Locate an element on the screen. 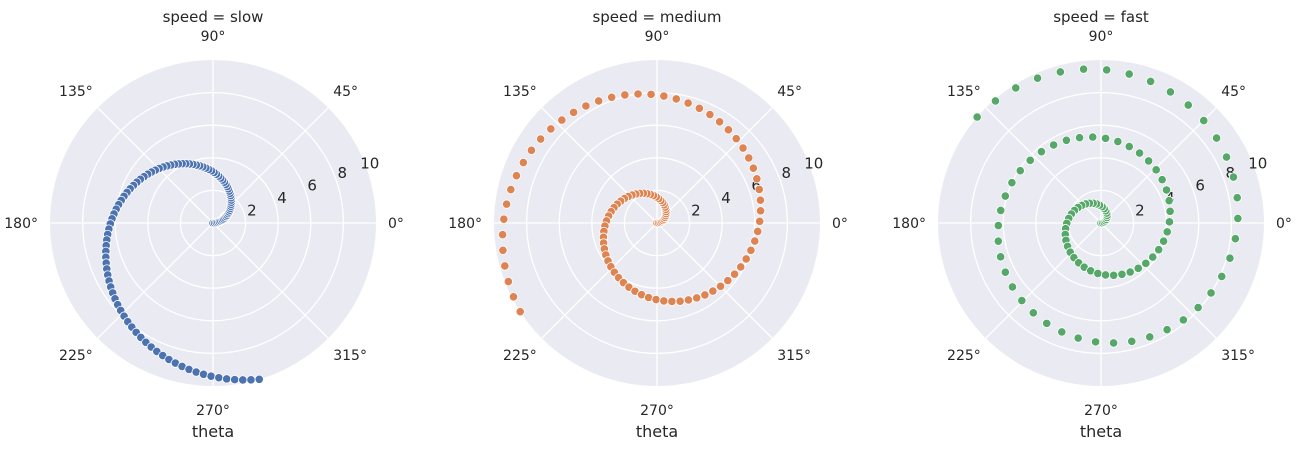  facet-title: speed = fast is located at coordinates (1101, 17).